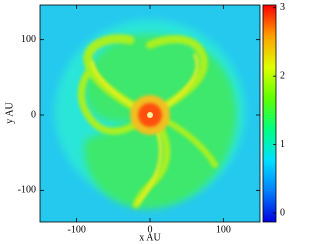 This screenshot has height=244, width=320. What do you see at coordinates (282, 212) in the screenshot?
I see `colorbar-tick-label: 0` at bounding box center [282, 212].